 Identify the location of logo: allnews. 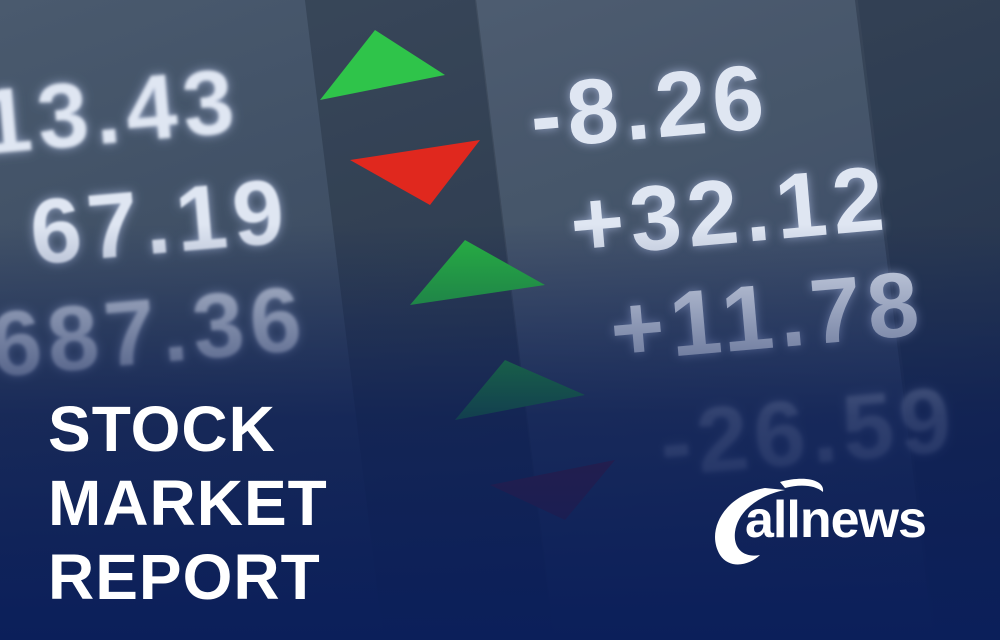
(835, 525).